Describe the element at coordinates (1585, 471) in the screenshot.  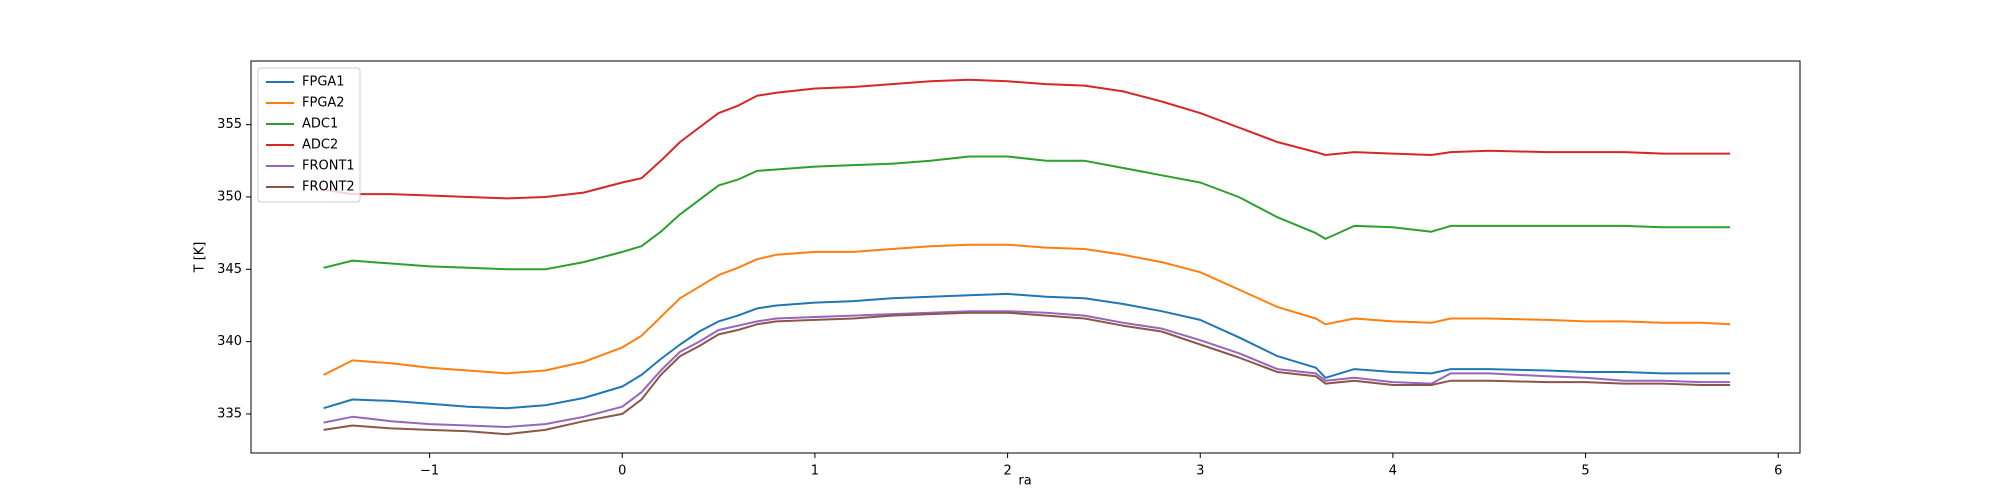
I see `x-tick-label: 5` at that location.